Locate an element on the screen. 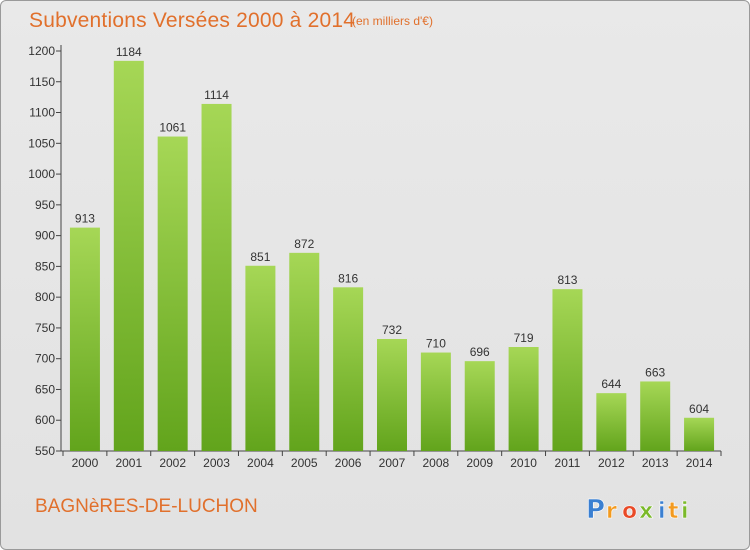 Image resolution: width=750 pixels, height=550 pixels. chart-title: Subventions Versées 2000 à 2014 is located at coordinates (192, 20).